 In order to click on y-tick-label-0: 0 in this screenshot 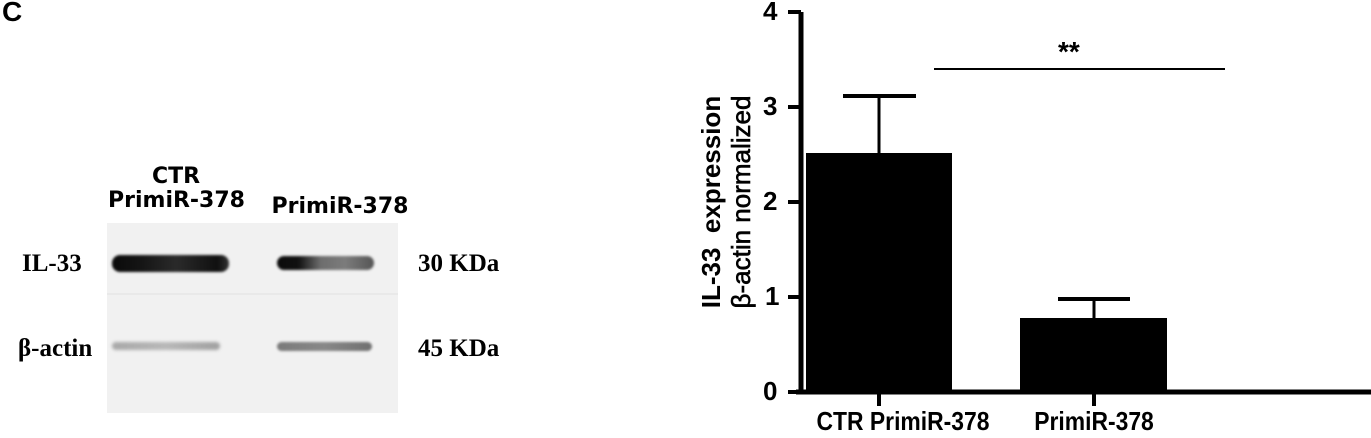, I will do `click(770, 391)`.